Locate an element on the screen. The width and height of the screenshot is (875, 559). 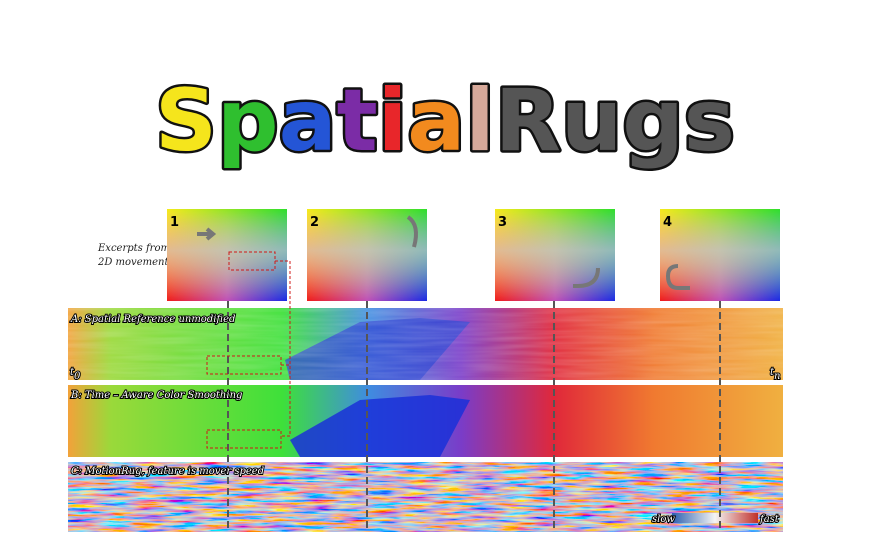
title-segment: Rugs is located at coordinates (615, 121).